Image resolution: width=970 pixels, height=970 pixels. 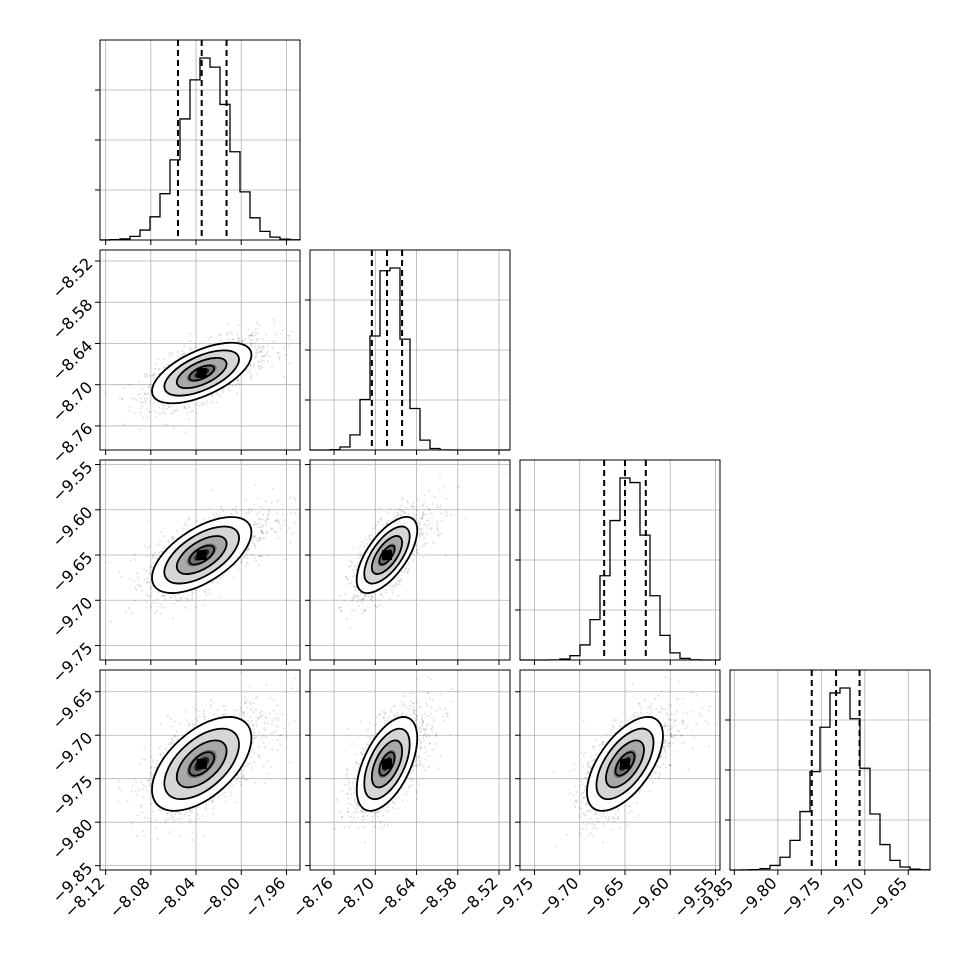 What do you see at coordinates (201, 373) in the screenshot?
I see `density-peak` at bounding box center [201, 373].